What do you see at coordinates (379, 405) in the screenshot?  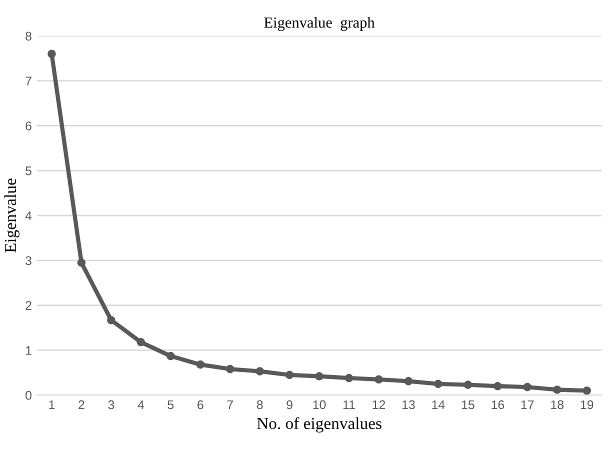 I see `x-tick-label: 12` at bounding box center [379, 405].